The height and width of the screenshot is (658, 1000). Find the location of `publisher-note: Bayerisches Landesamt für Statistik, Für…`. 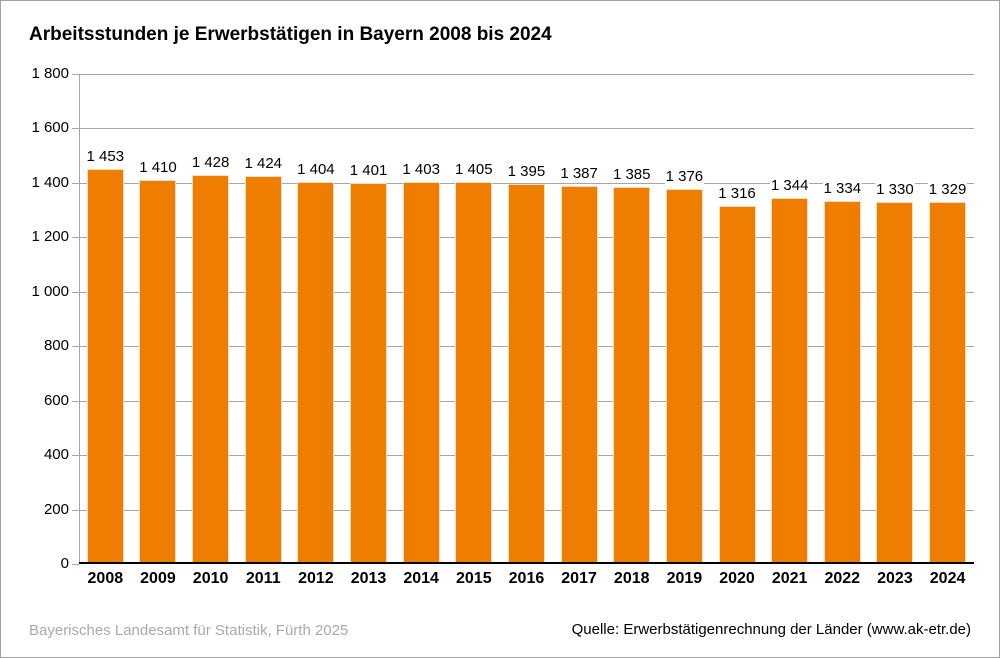

publisher-note: Bayerisches Landesamt für Statistik, Für… is located at coordinates (189, 630).